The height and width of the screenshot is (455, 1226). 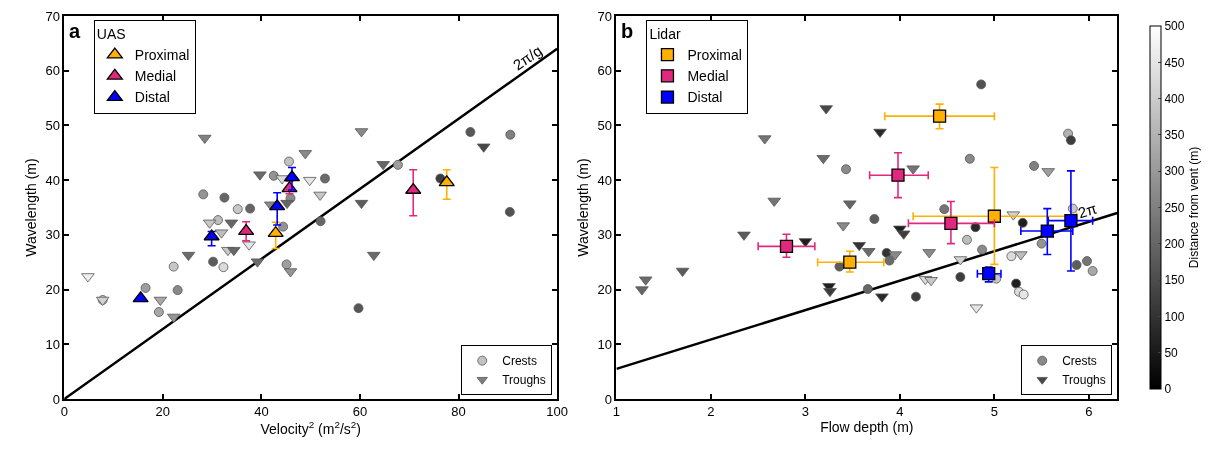 What do you see at coordinates (360, 412) in the screenshot?
I see `x-tick-label: 60` at bounding box center [360, 412].